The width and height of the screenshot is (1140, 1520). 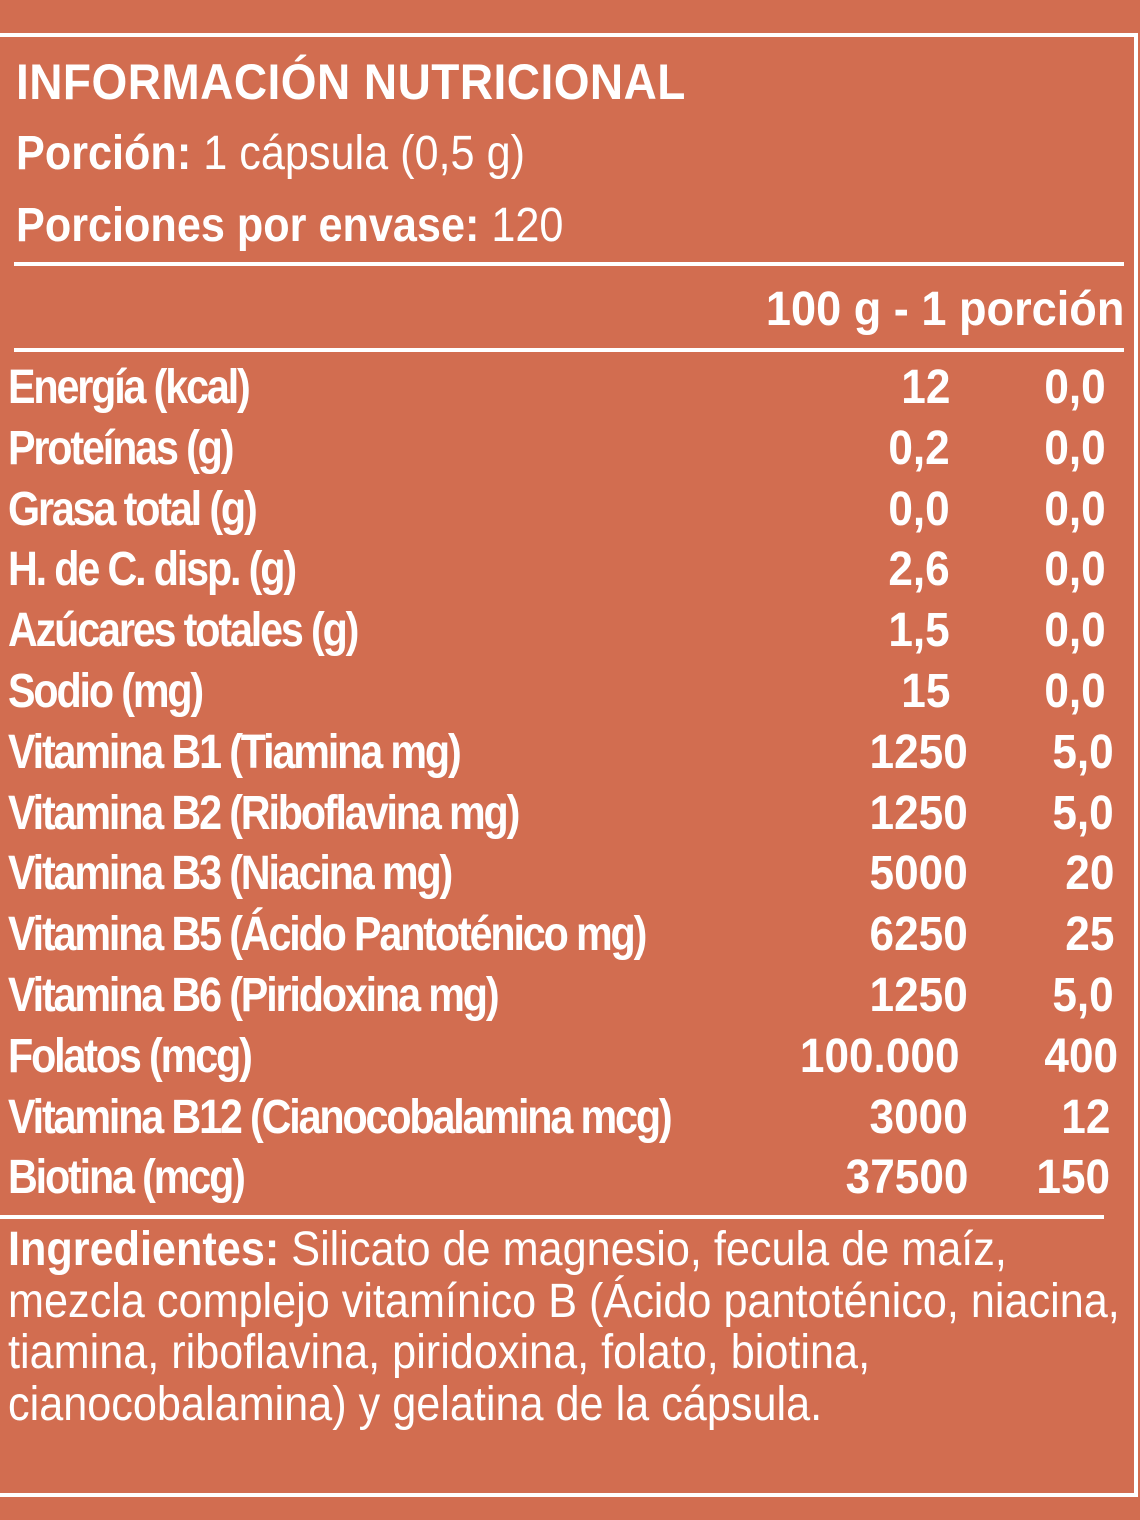 I want to click on value-per-100g: 1,5, so click(x=919, y=631).